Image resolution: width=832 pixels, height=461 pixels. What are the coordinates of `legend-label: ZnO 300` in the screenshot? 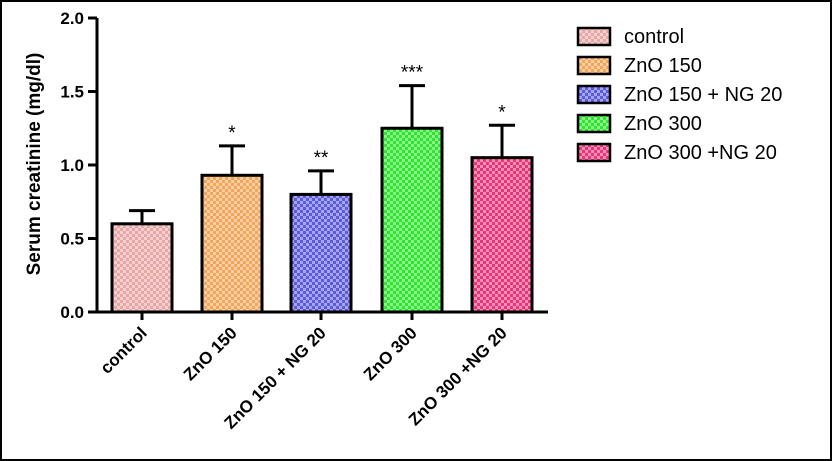 It's located at (663, 124).